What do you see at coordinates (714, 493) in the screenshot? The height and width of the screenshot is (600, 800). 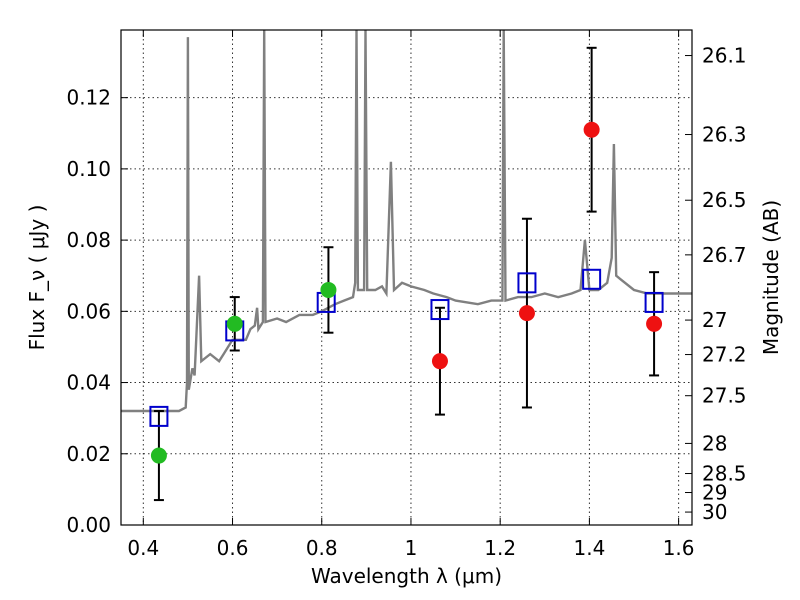 I see `y2-tick-label: 29` at bounding box center [714, 493].